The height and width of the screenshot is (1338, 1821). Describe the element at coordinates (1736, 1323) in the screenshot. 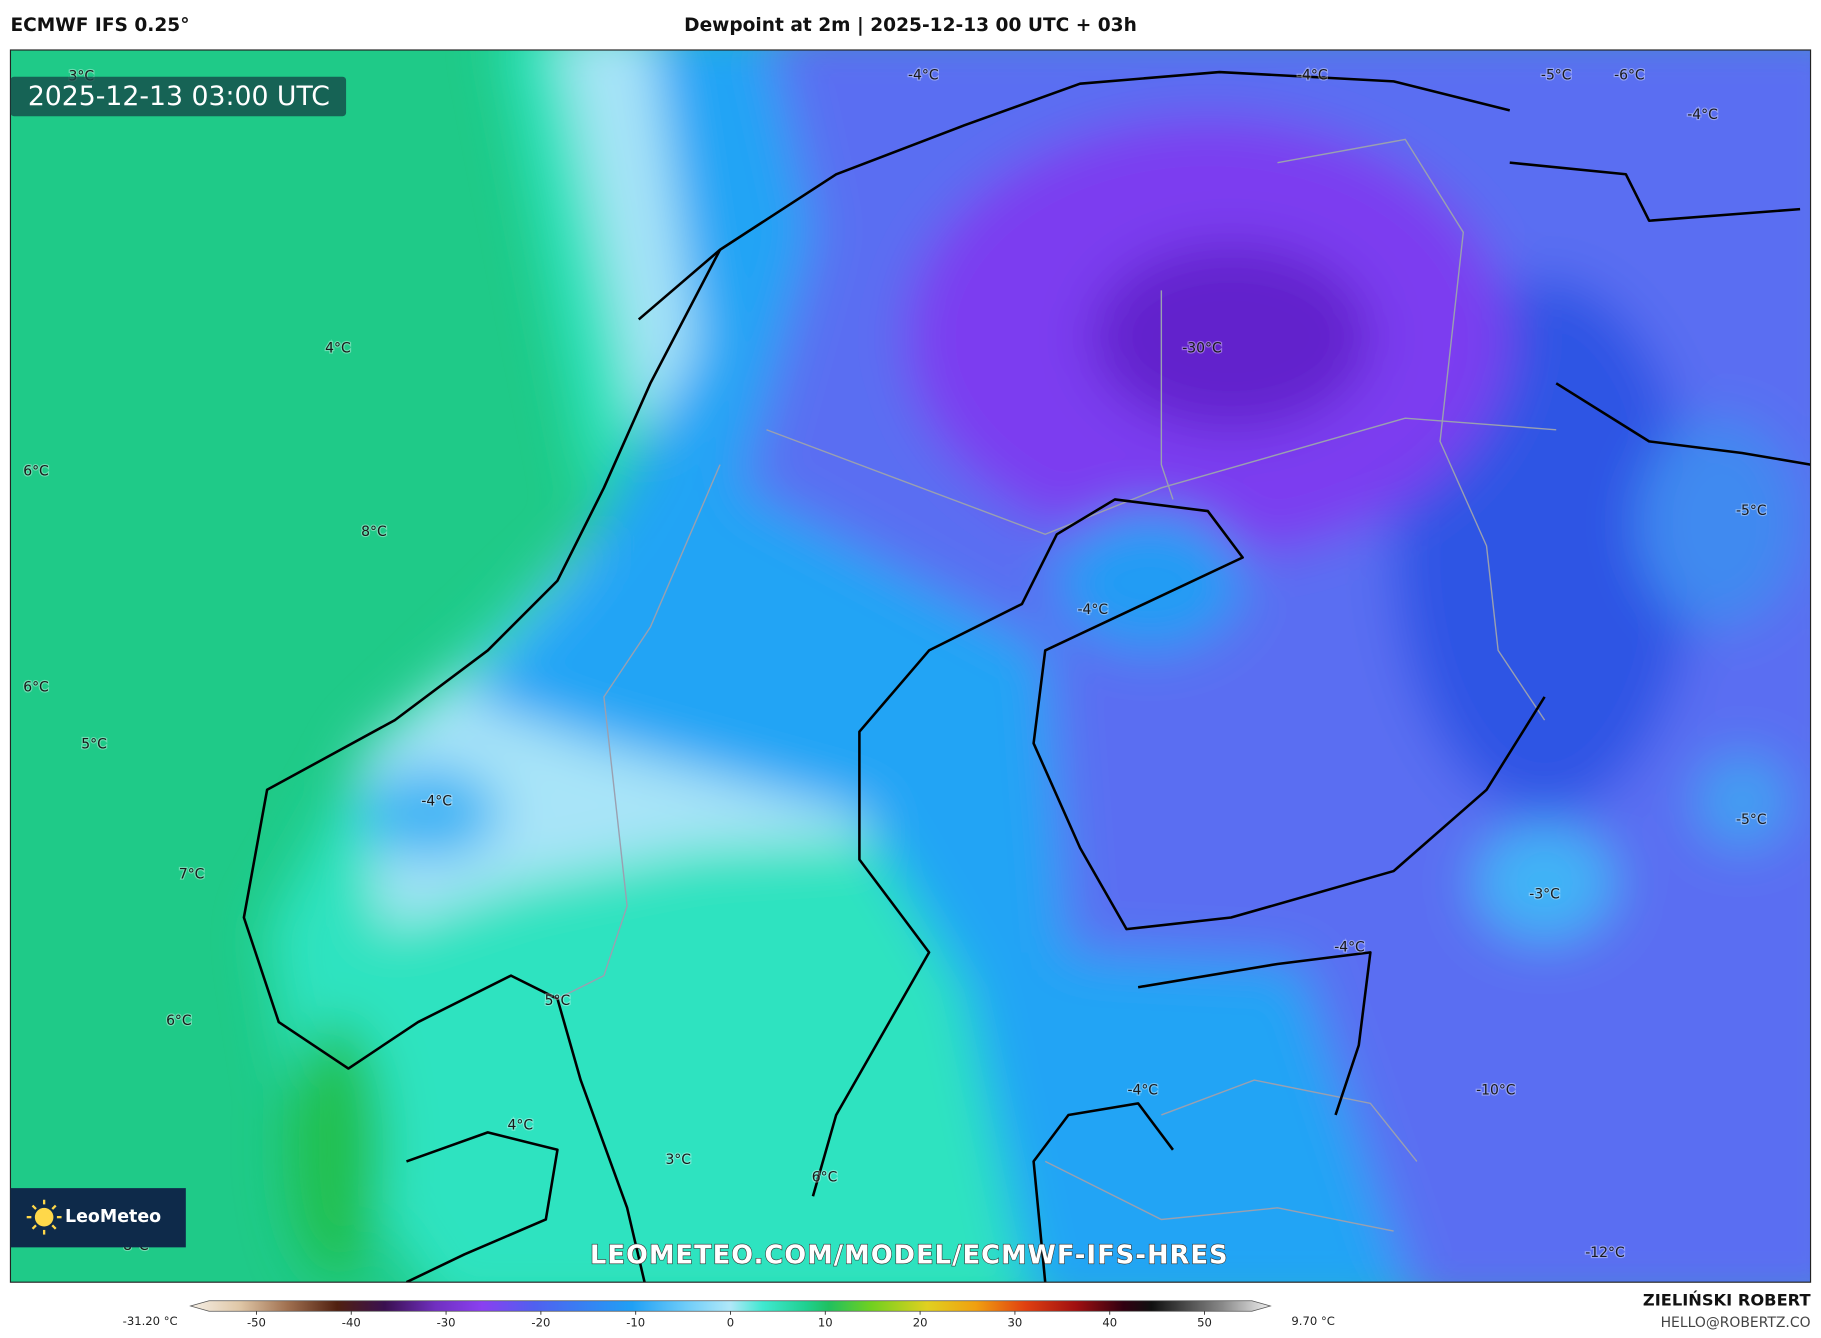

I see `author-email: HELLO@ROBERTZ.CO` at that location.